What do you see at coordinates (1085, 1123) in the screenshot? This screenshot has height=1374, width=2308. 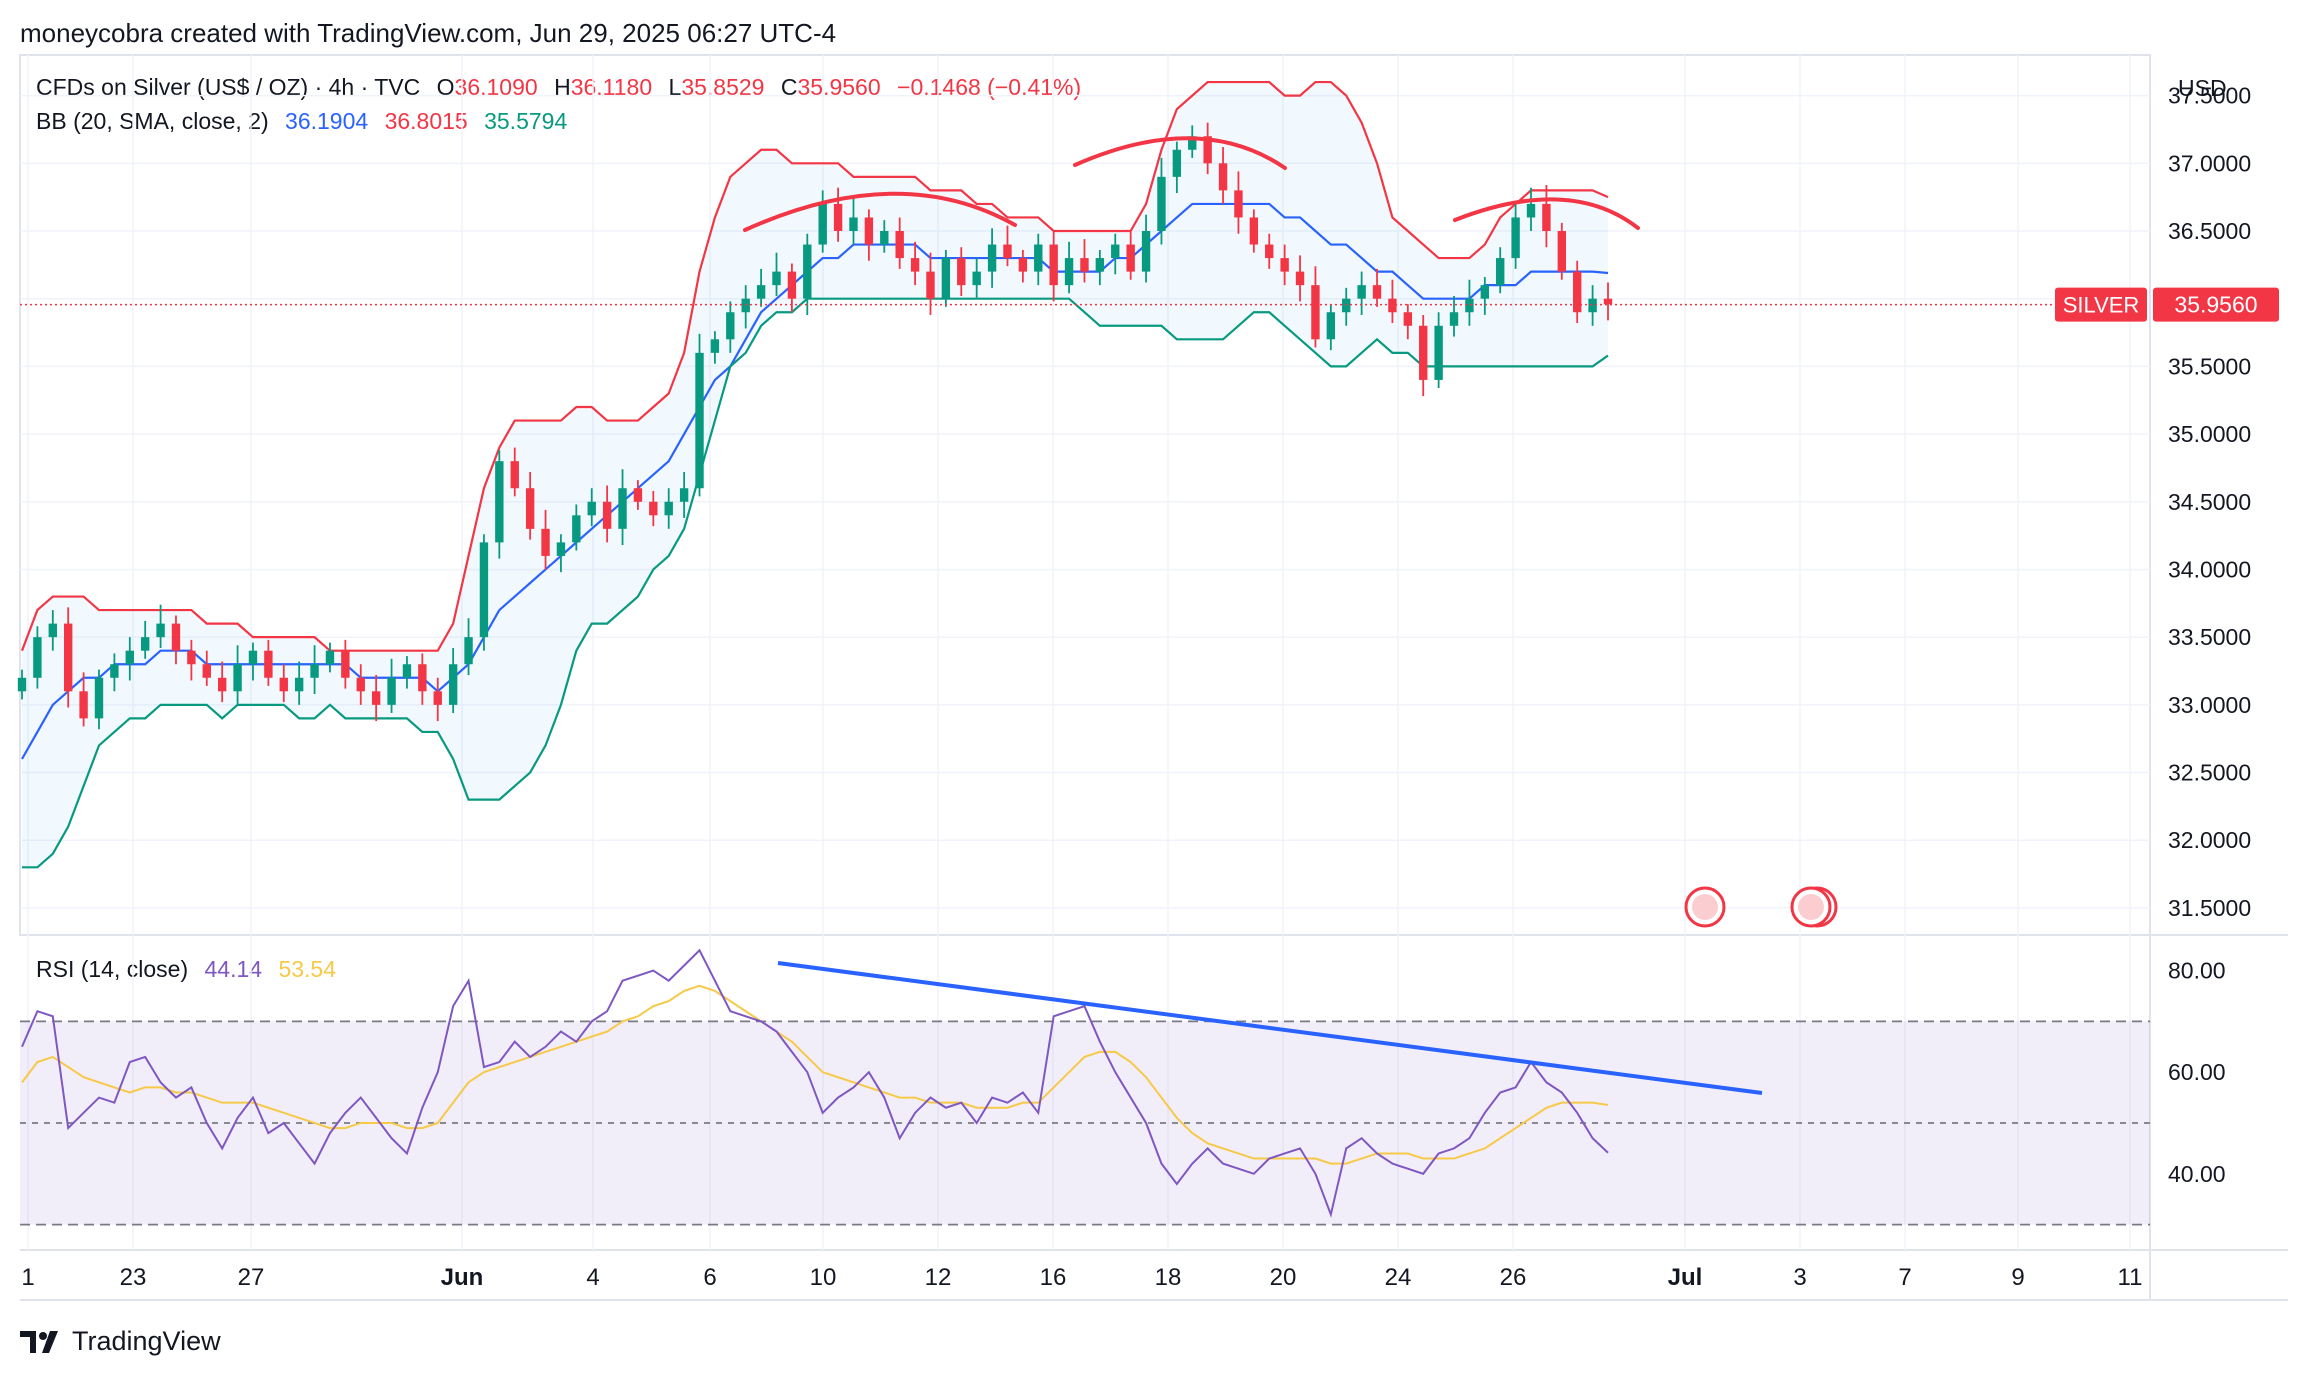 I see `rsi-band-fill` at bounding box center [1085, 1123].